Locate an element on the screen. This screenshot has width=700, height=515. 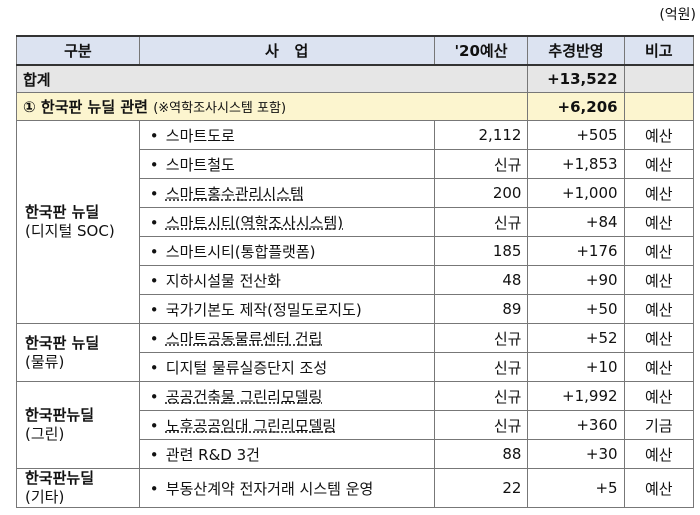
supplementary-value: +1,853 is located at coordinates (576, 164).